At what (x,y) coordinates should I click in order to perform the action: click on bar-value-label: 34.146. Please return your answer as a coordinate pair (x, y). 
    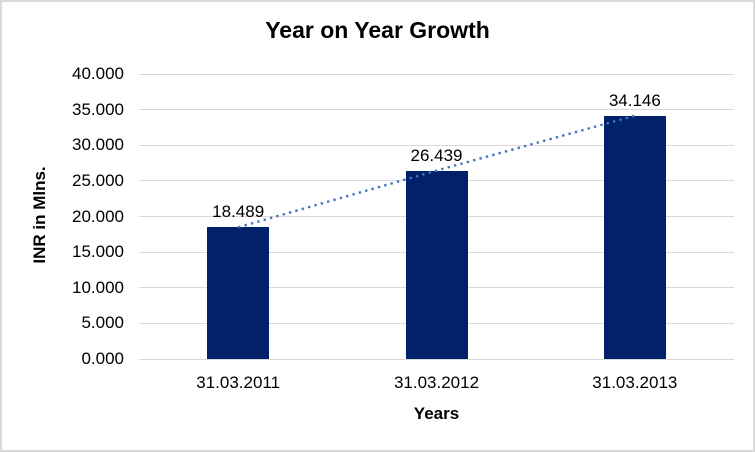
    Looking at the image, I should click on (634, 100).